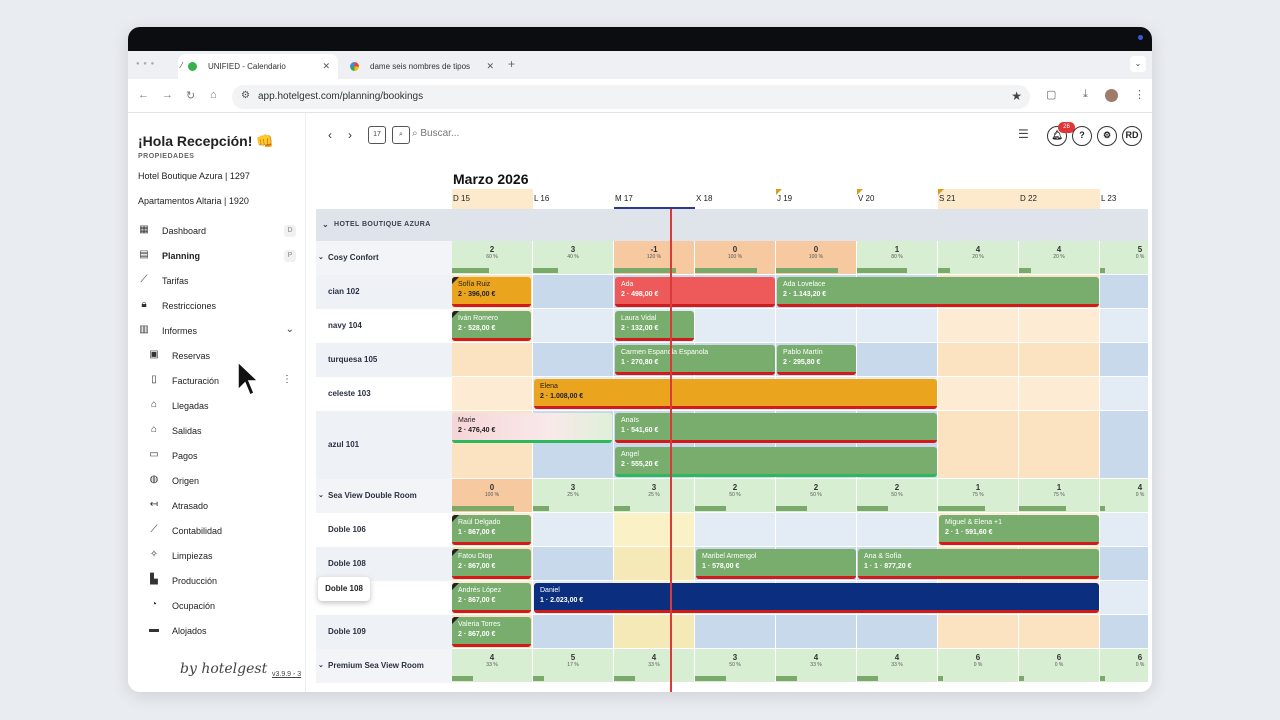  What do you see at coordinates (178, 630) in the screenshot?
I see `nav-alojados: ▬ Alojados` at bounding box center [178, 630].